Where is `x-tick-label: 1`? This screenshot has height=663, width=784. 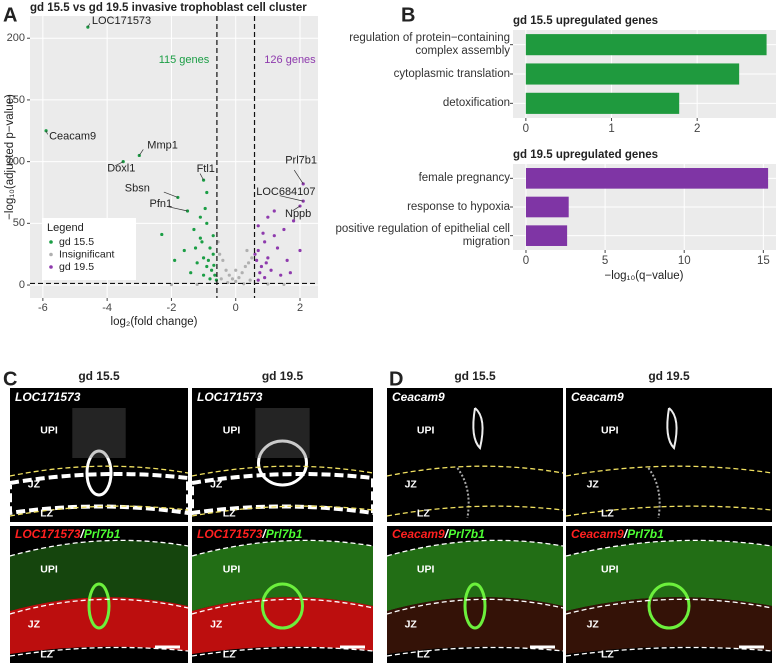 x-tick-label: 1 is located at coordinates (611, 129).